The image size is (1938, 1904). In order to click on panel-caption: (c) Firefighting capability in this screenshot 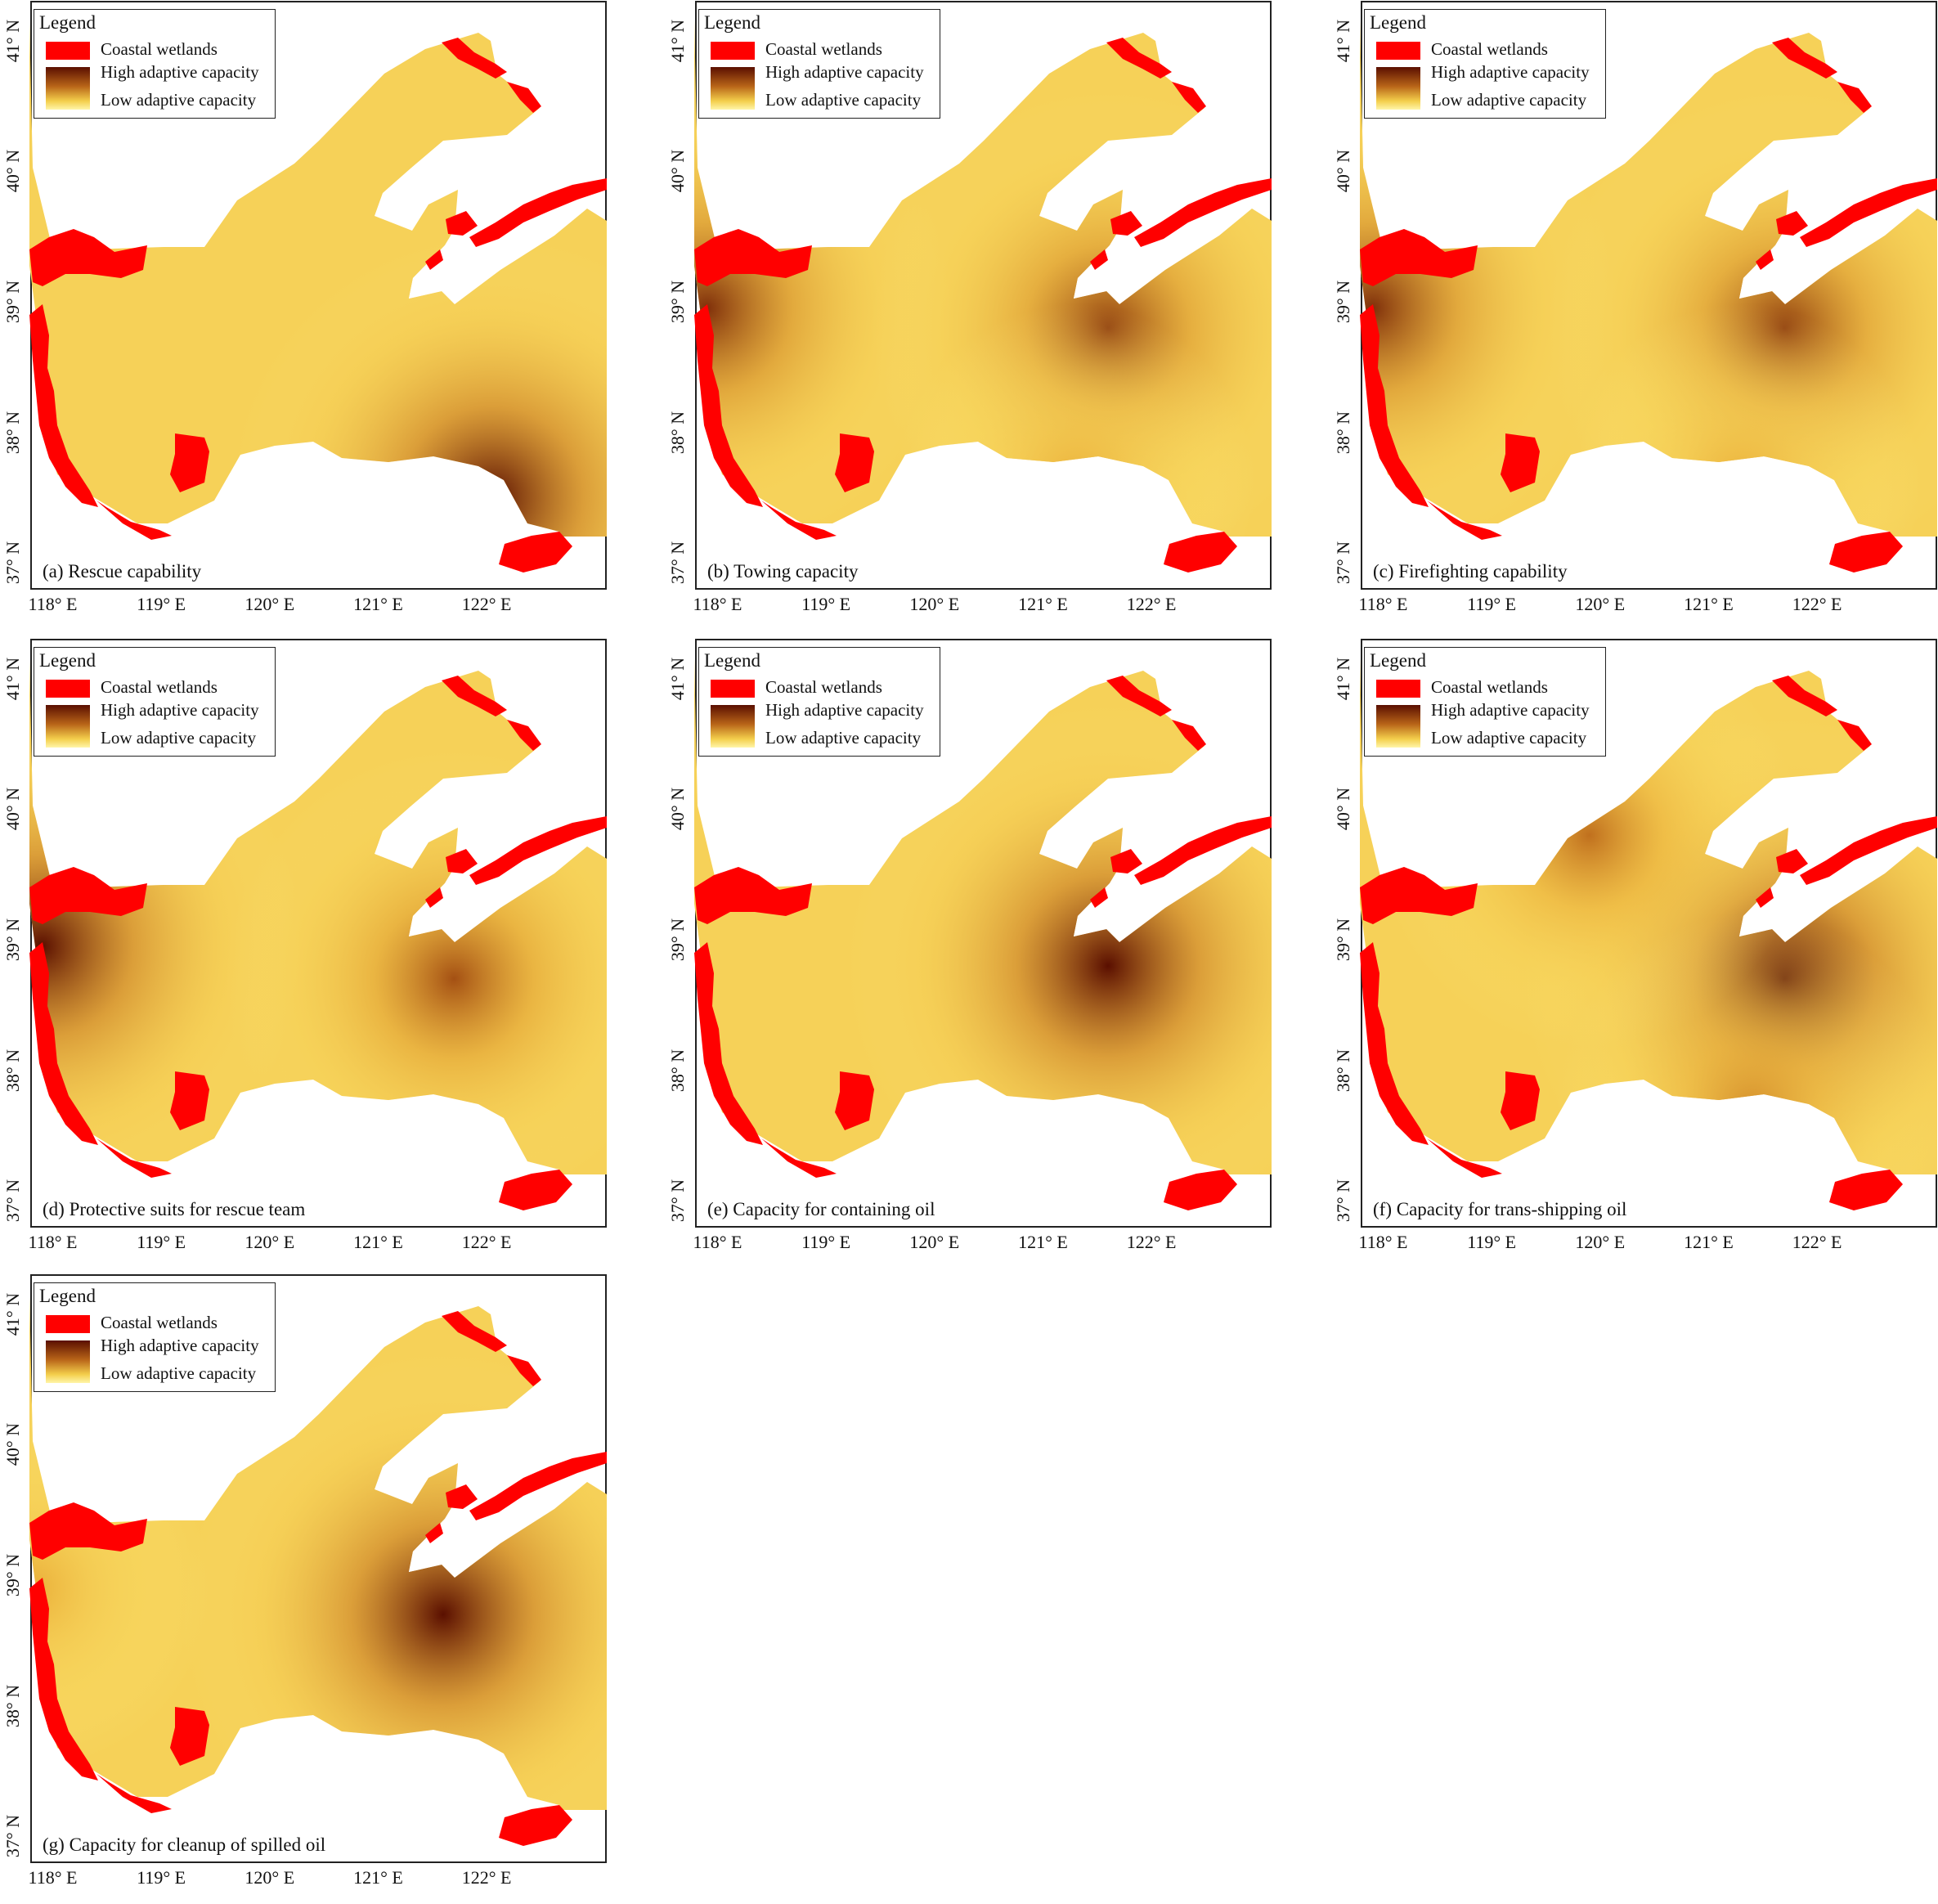, I will do `click(1470, 571)`.